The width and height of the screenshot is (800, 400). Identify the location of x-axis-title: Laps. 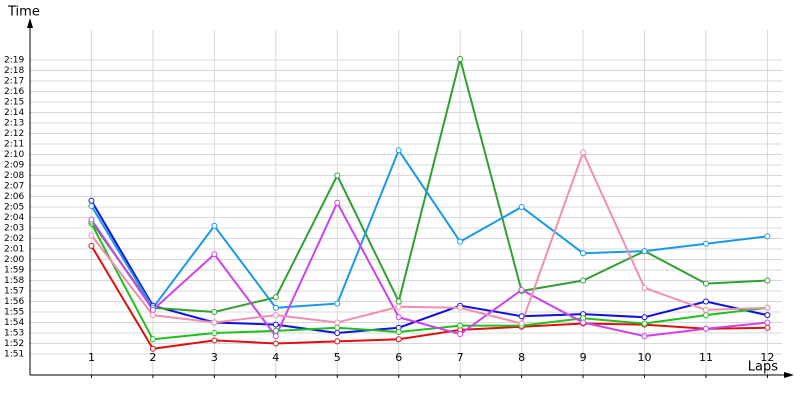
(763, 367).